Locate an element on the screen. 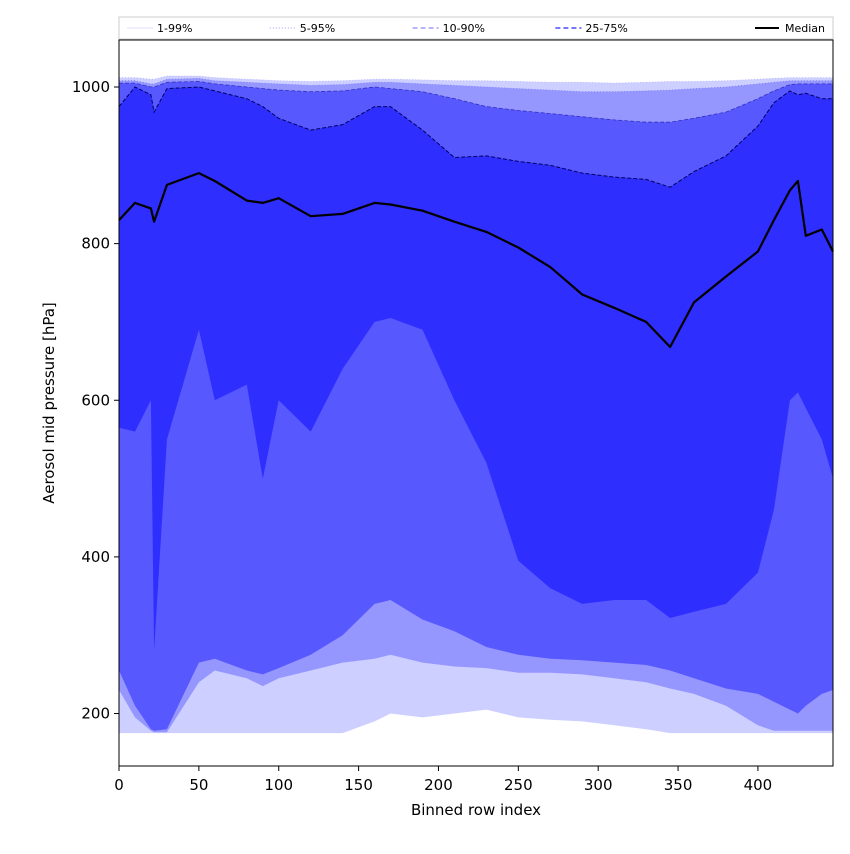 This screenshot has width=850, height=854. y-tick-label: 800 is located at coordinates (95, 244).